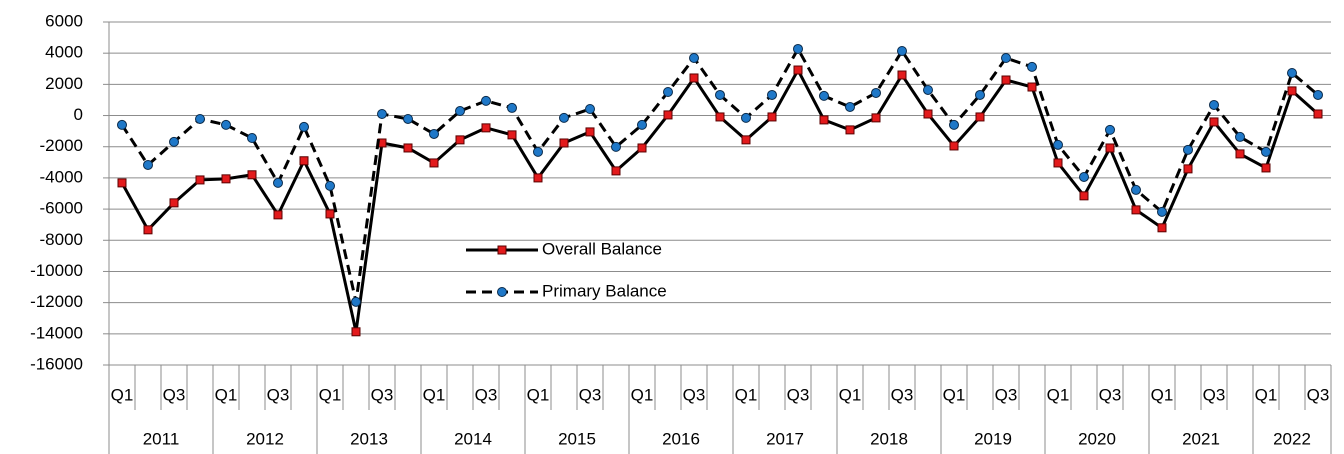 The width and height of the screenshot is (1344, 454). What do you see at coordinates (56, 363) in the screenshot?
I see `y-tick-label: -16000` at bounding box center [56, 363].